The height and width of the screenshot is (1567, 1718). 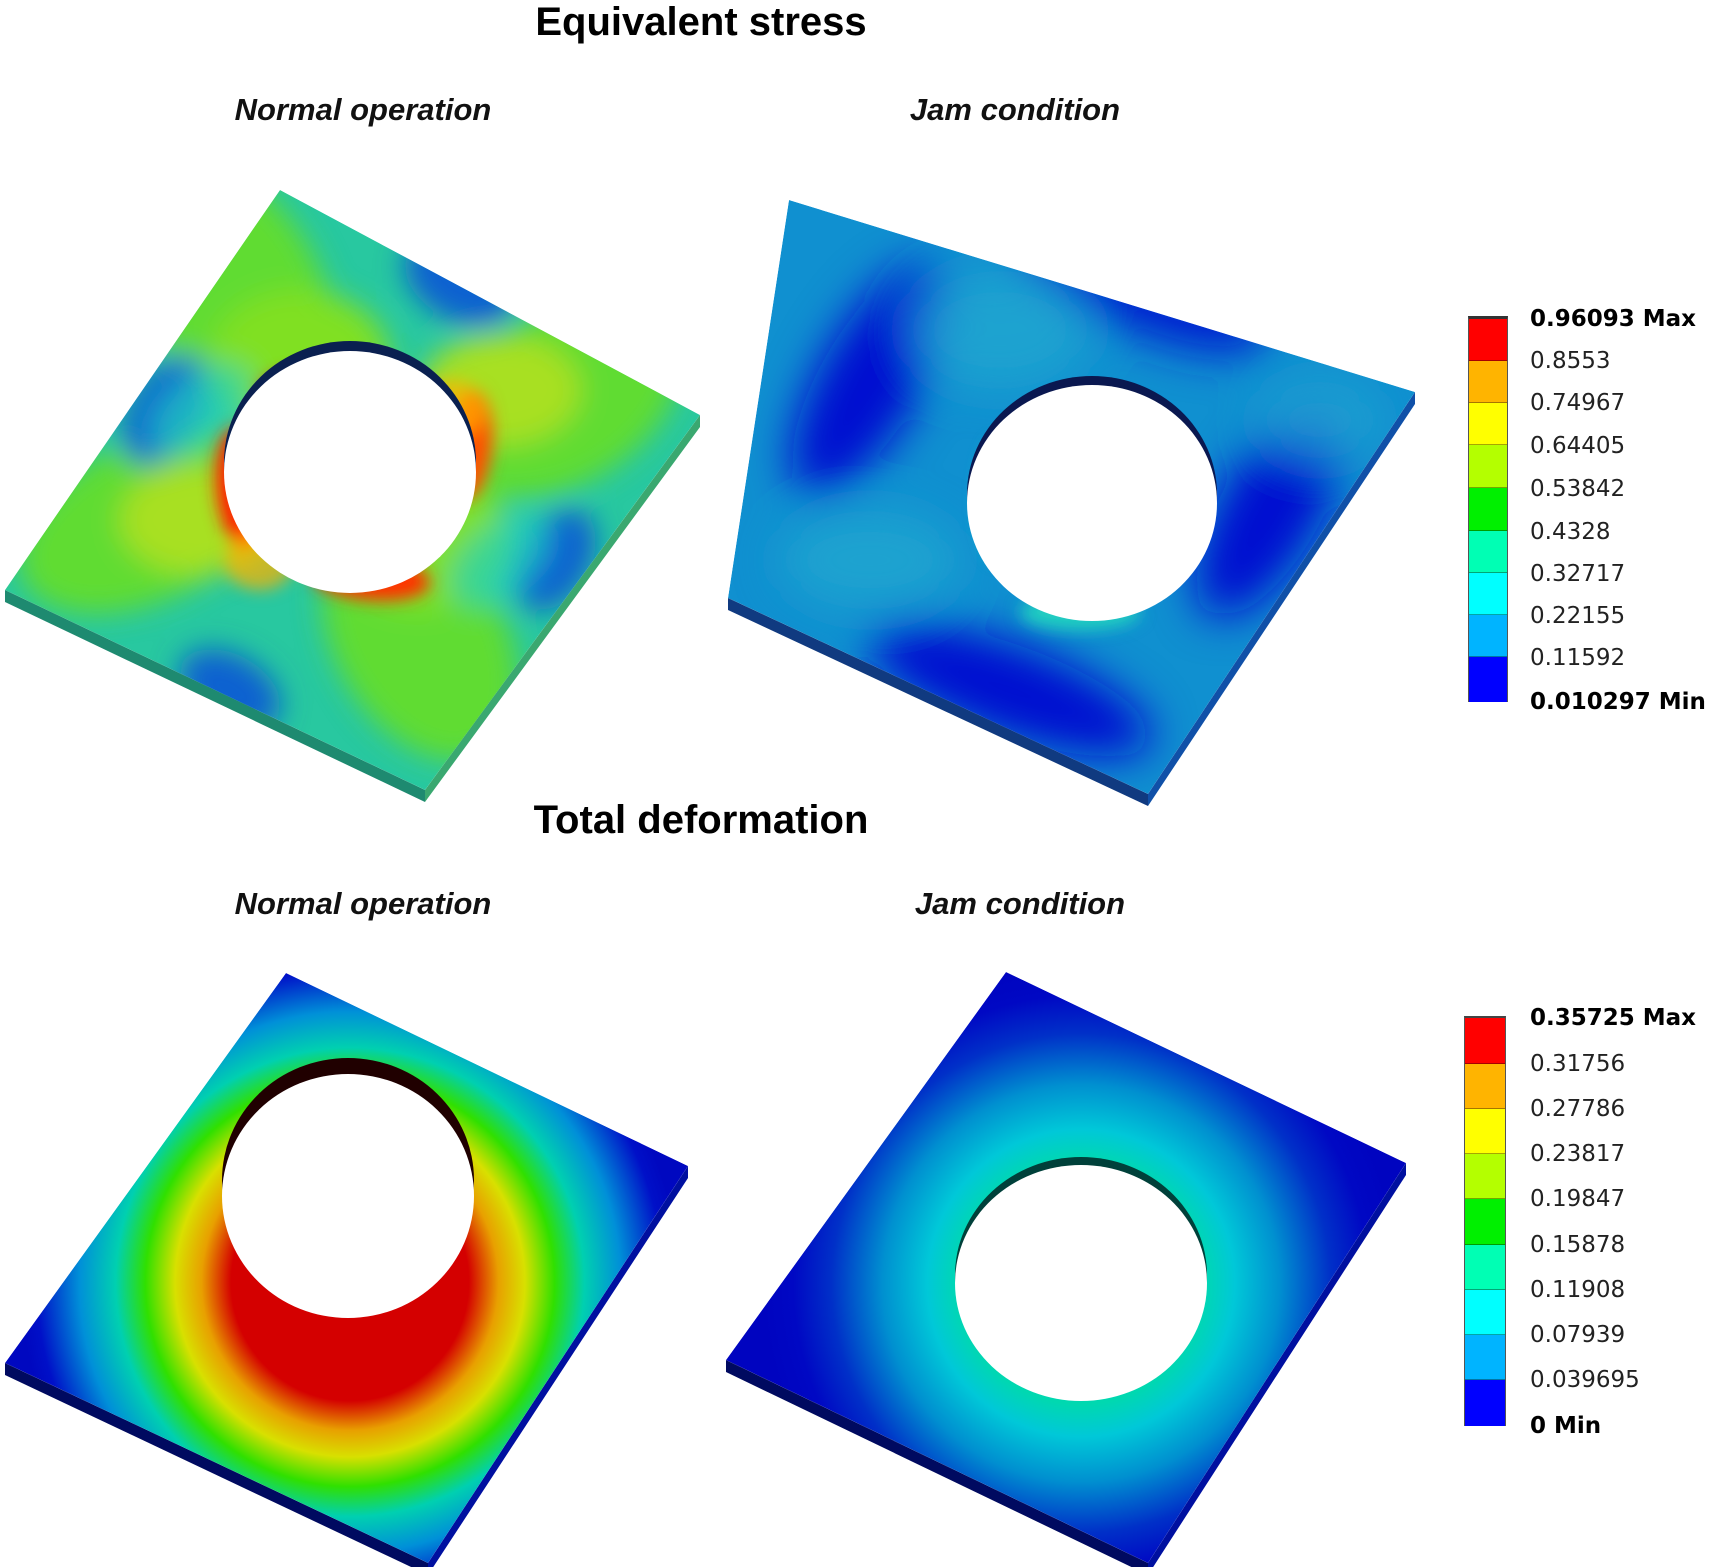 What do you see at coordinates (1570, 532) in the screenshot?
I see `stress-legend-tick: 0.4328` at bounding box center [1570, 532].